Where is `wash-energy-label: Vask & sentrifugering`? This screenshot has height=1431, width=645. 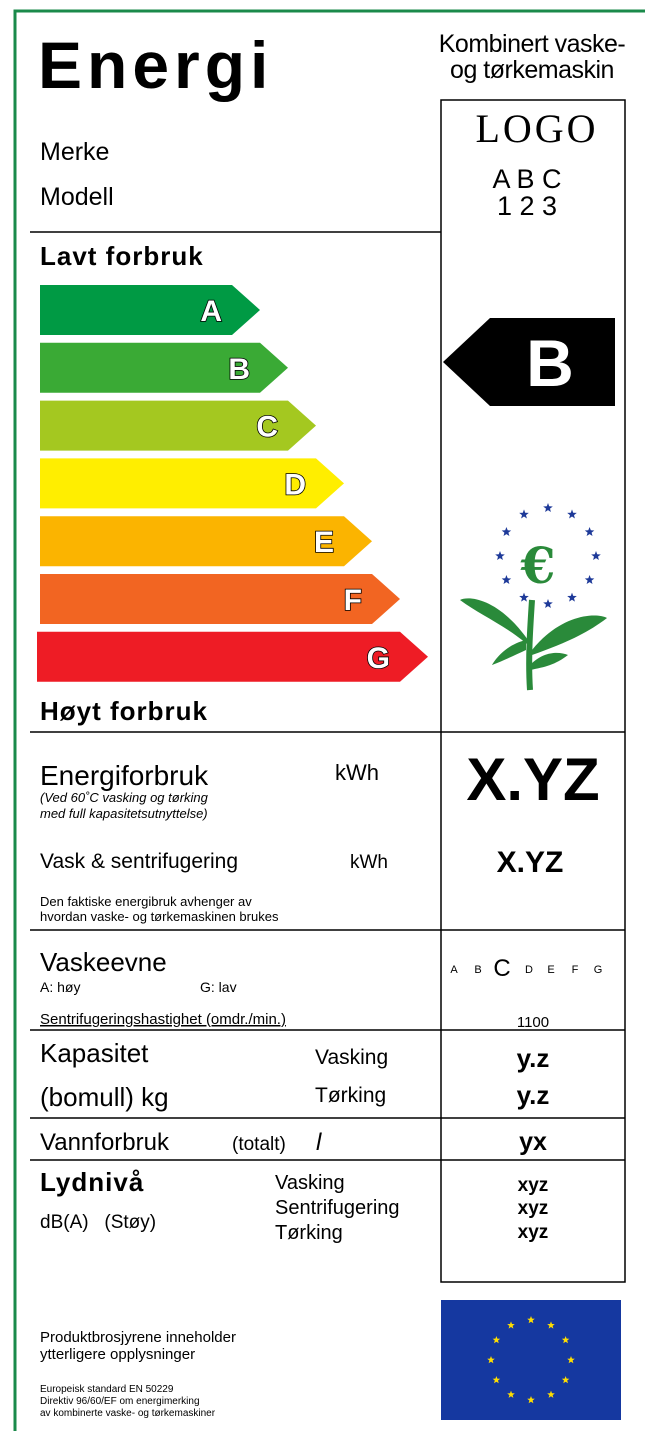 wash-energy-label: Vask & sentrifugering is located at coordinates (139, 861).